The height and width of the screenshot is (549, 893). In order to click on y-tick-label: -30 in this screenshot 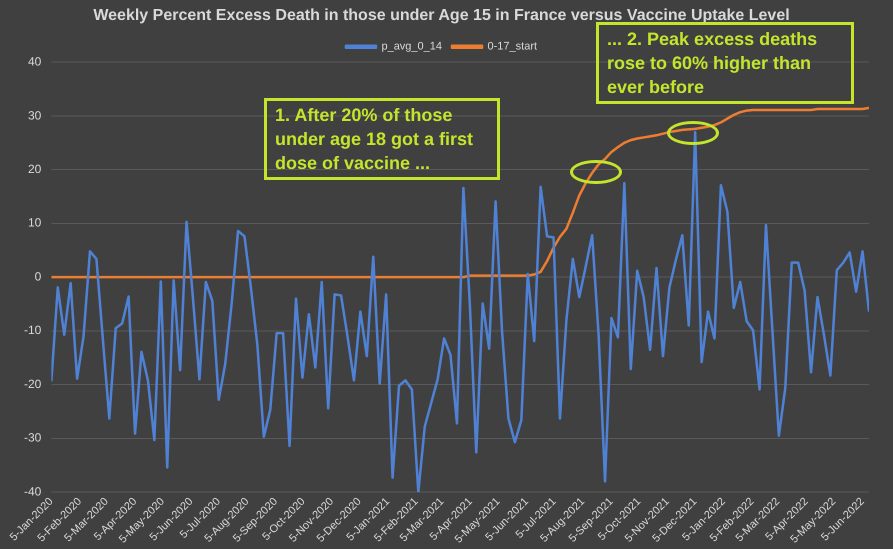, I will do `click(33, 437)`.